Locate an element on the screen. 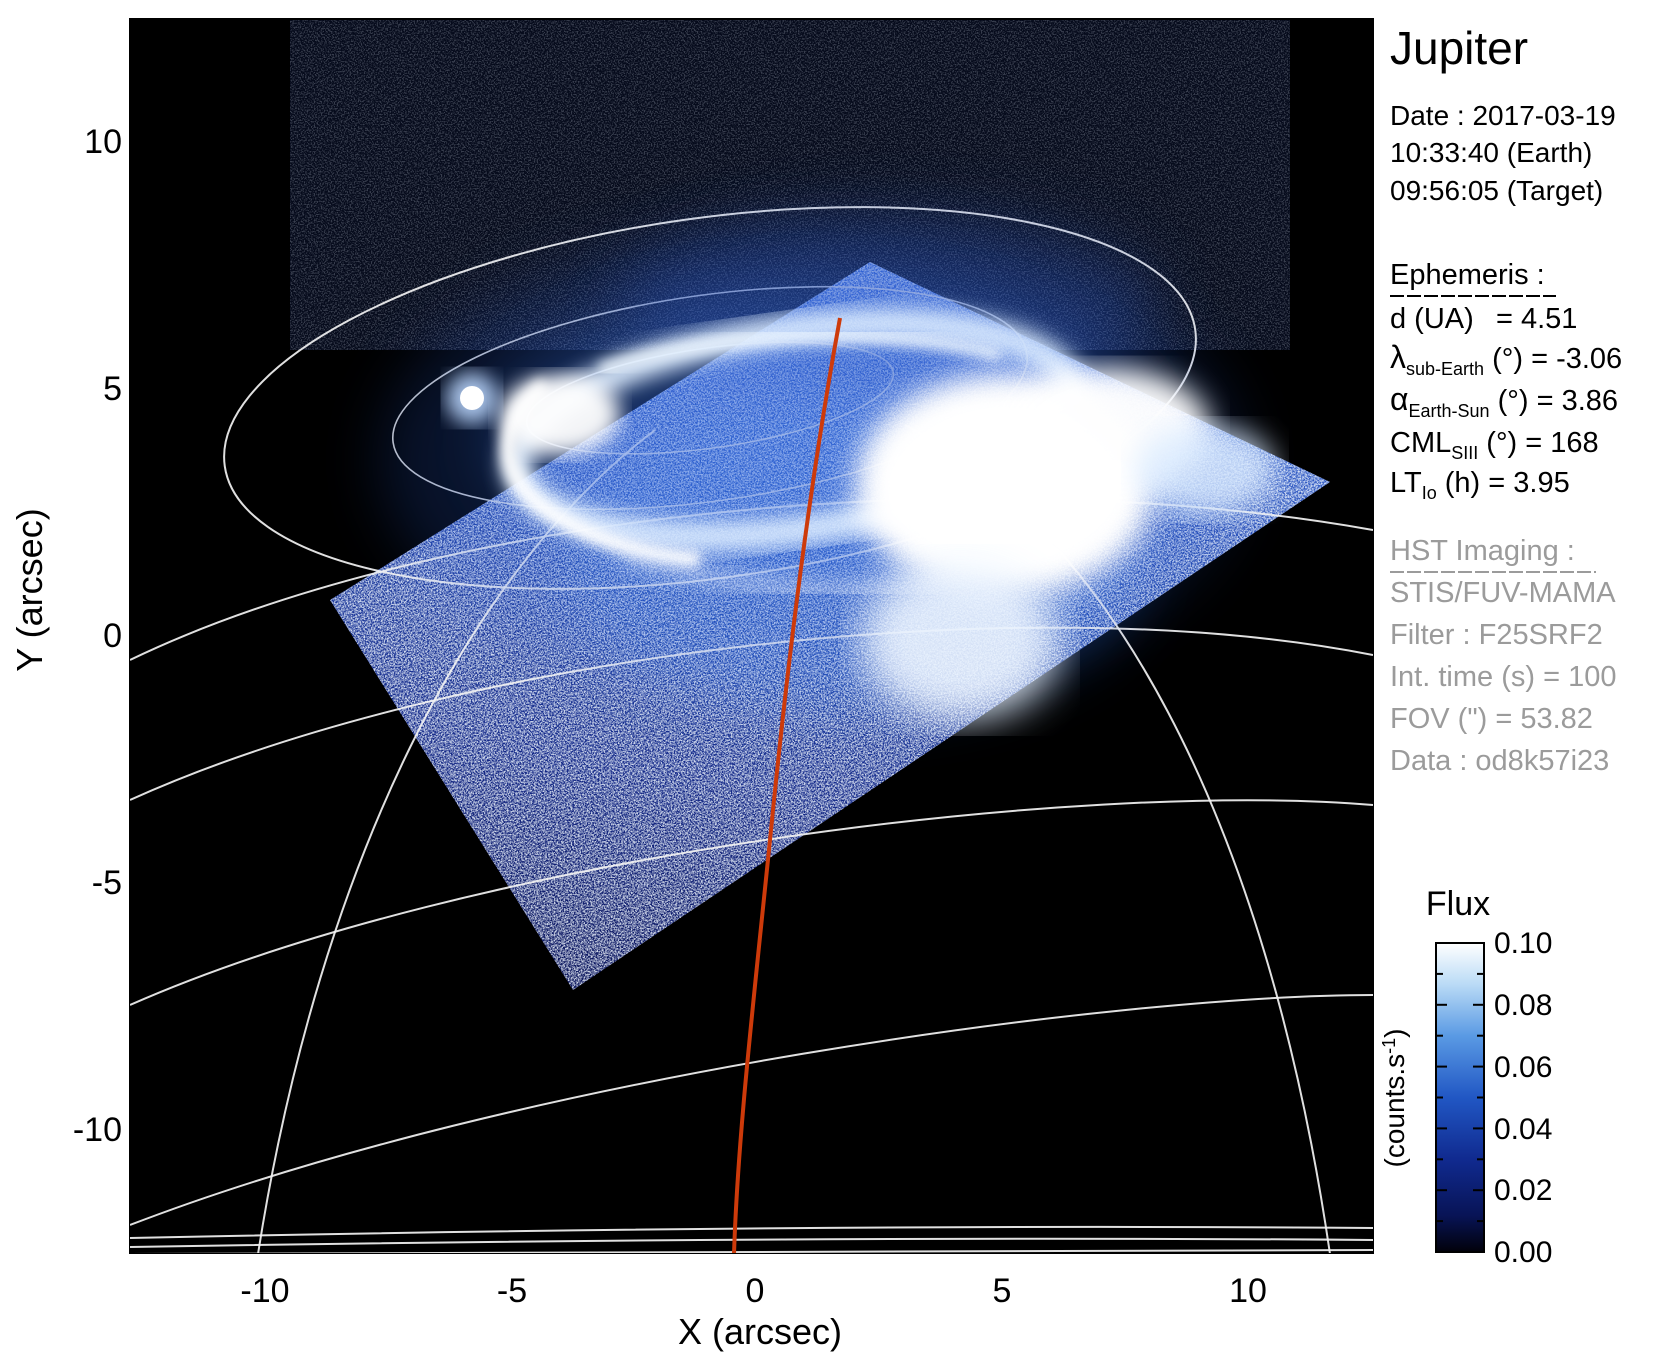 The image size is (1676, 1367). x-tick-label: -10 is located at coordinates (264, 1291).